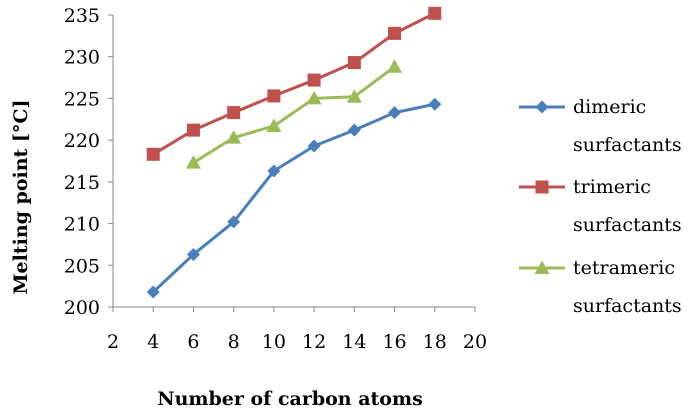  Describe the element at coordinates (274, 342) in the screenshot. I see `x-tick-label: 10` at that location.